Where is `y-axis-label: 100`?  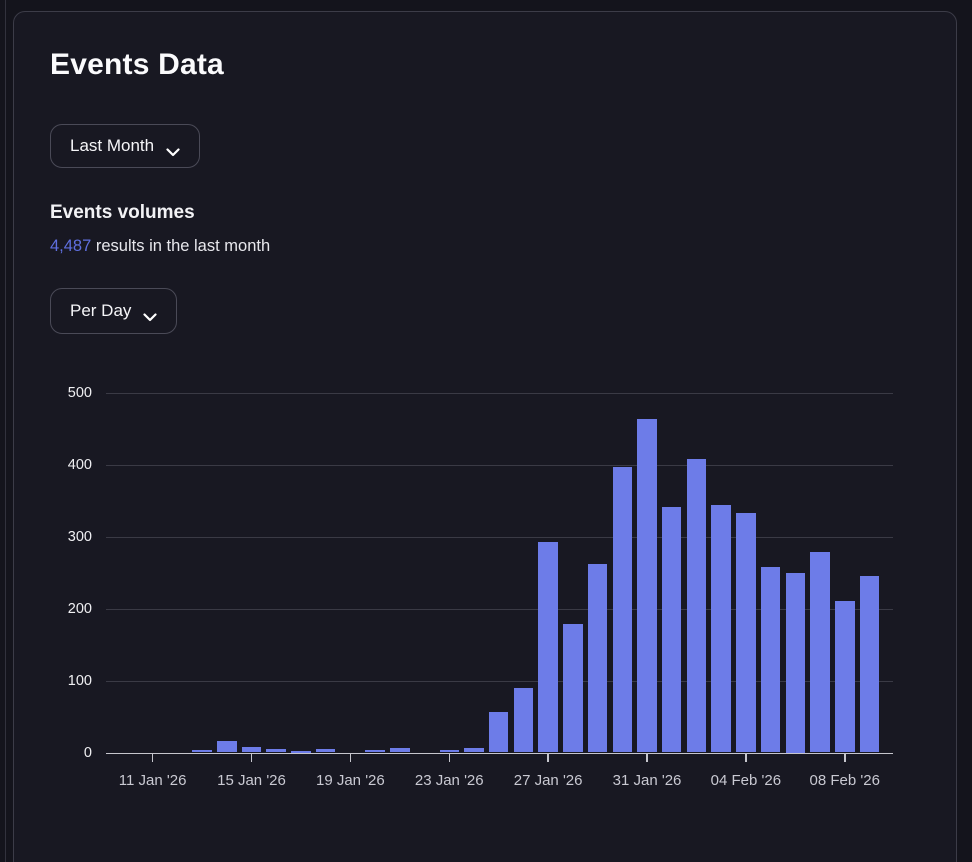
y-axis-label: 100 is located at coordinates (79, 680).